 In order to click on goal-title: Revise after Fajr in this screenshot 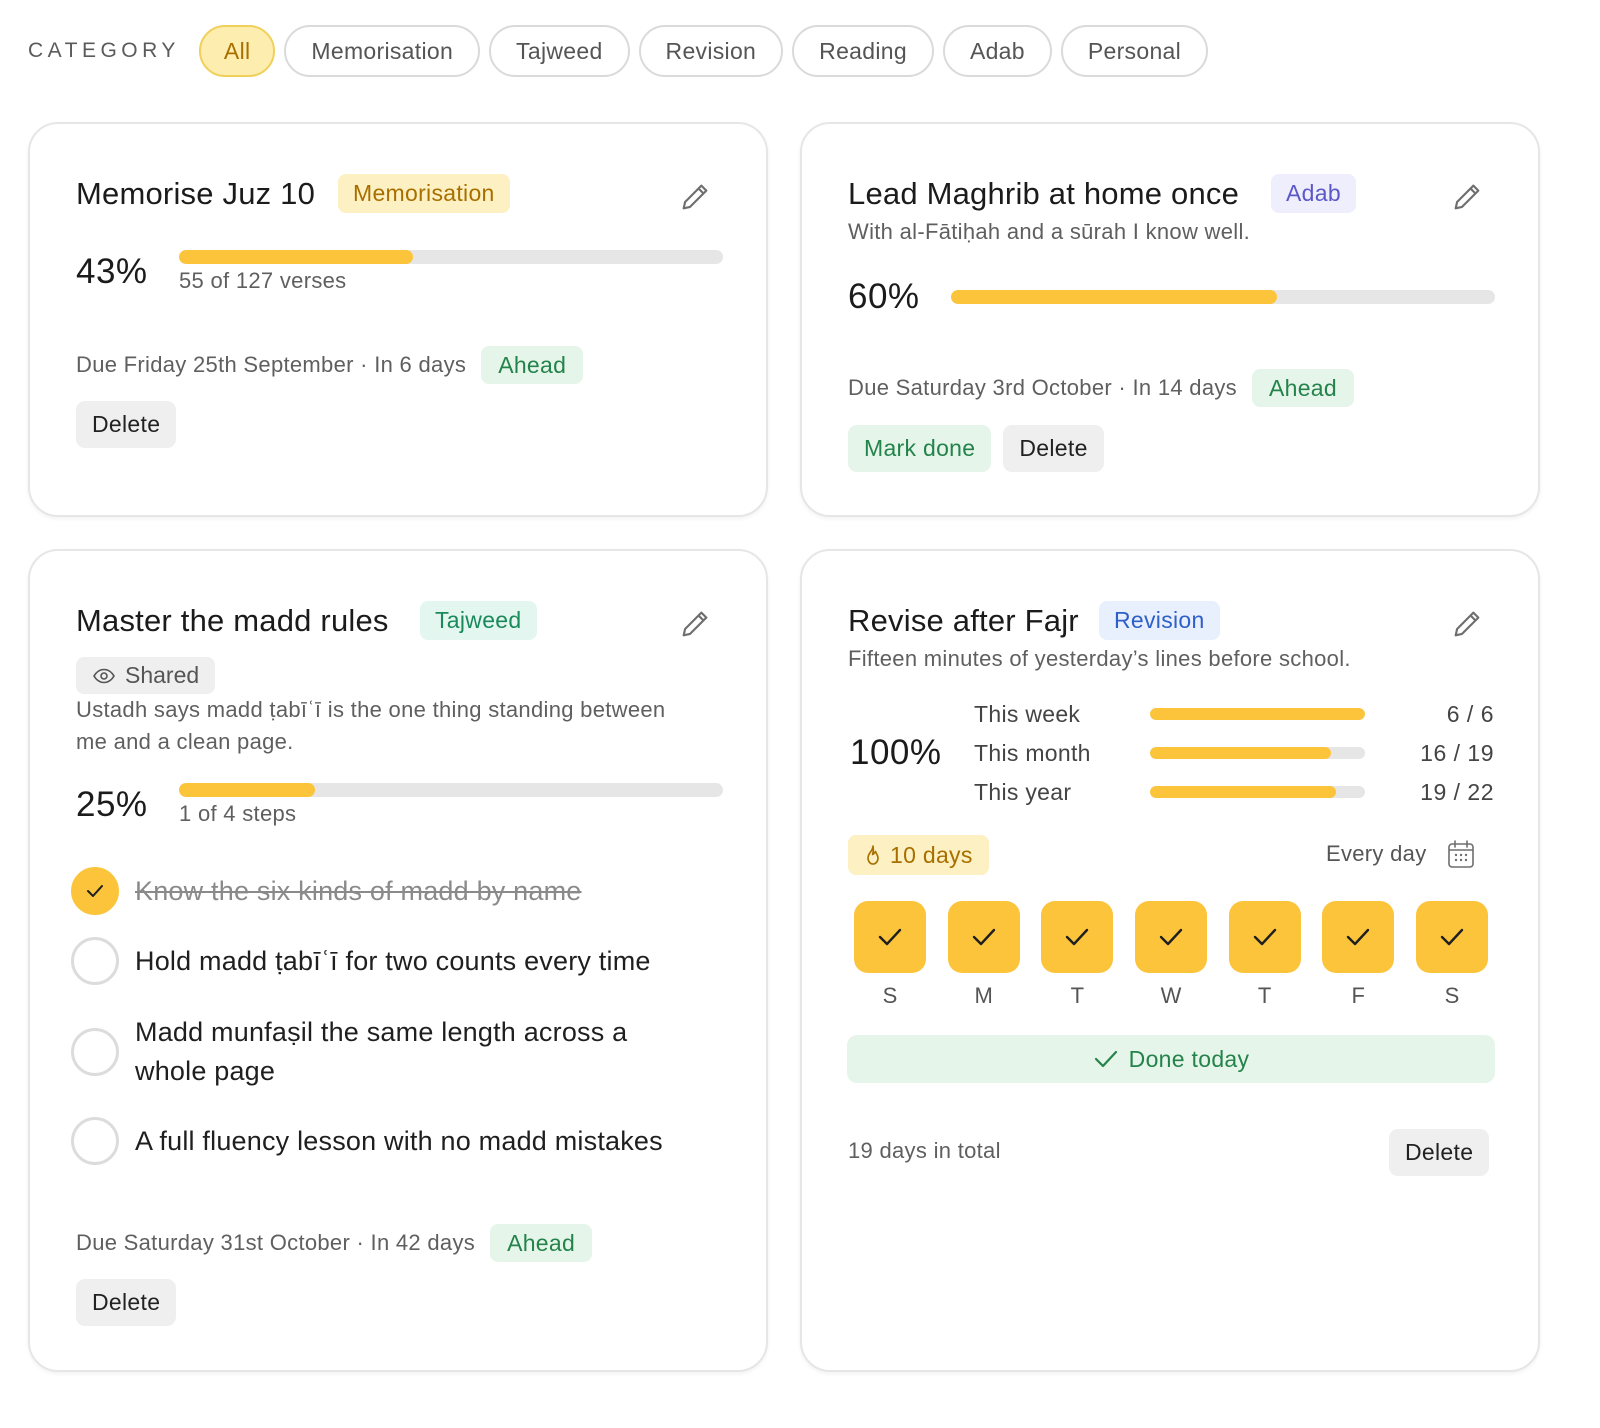, I will do `click(963, 620)`.